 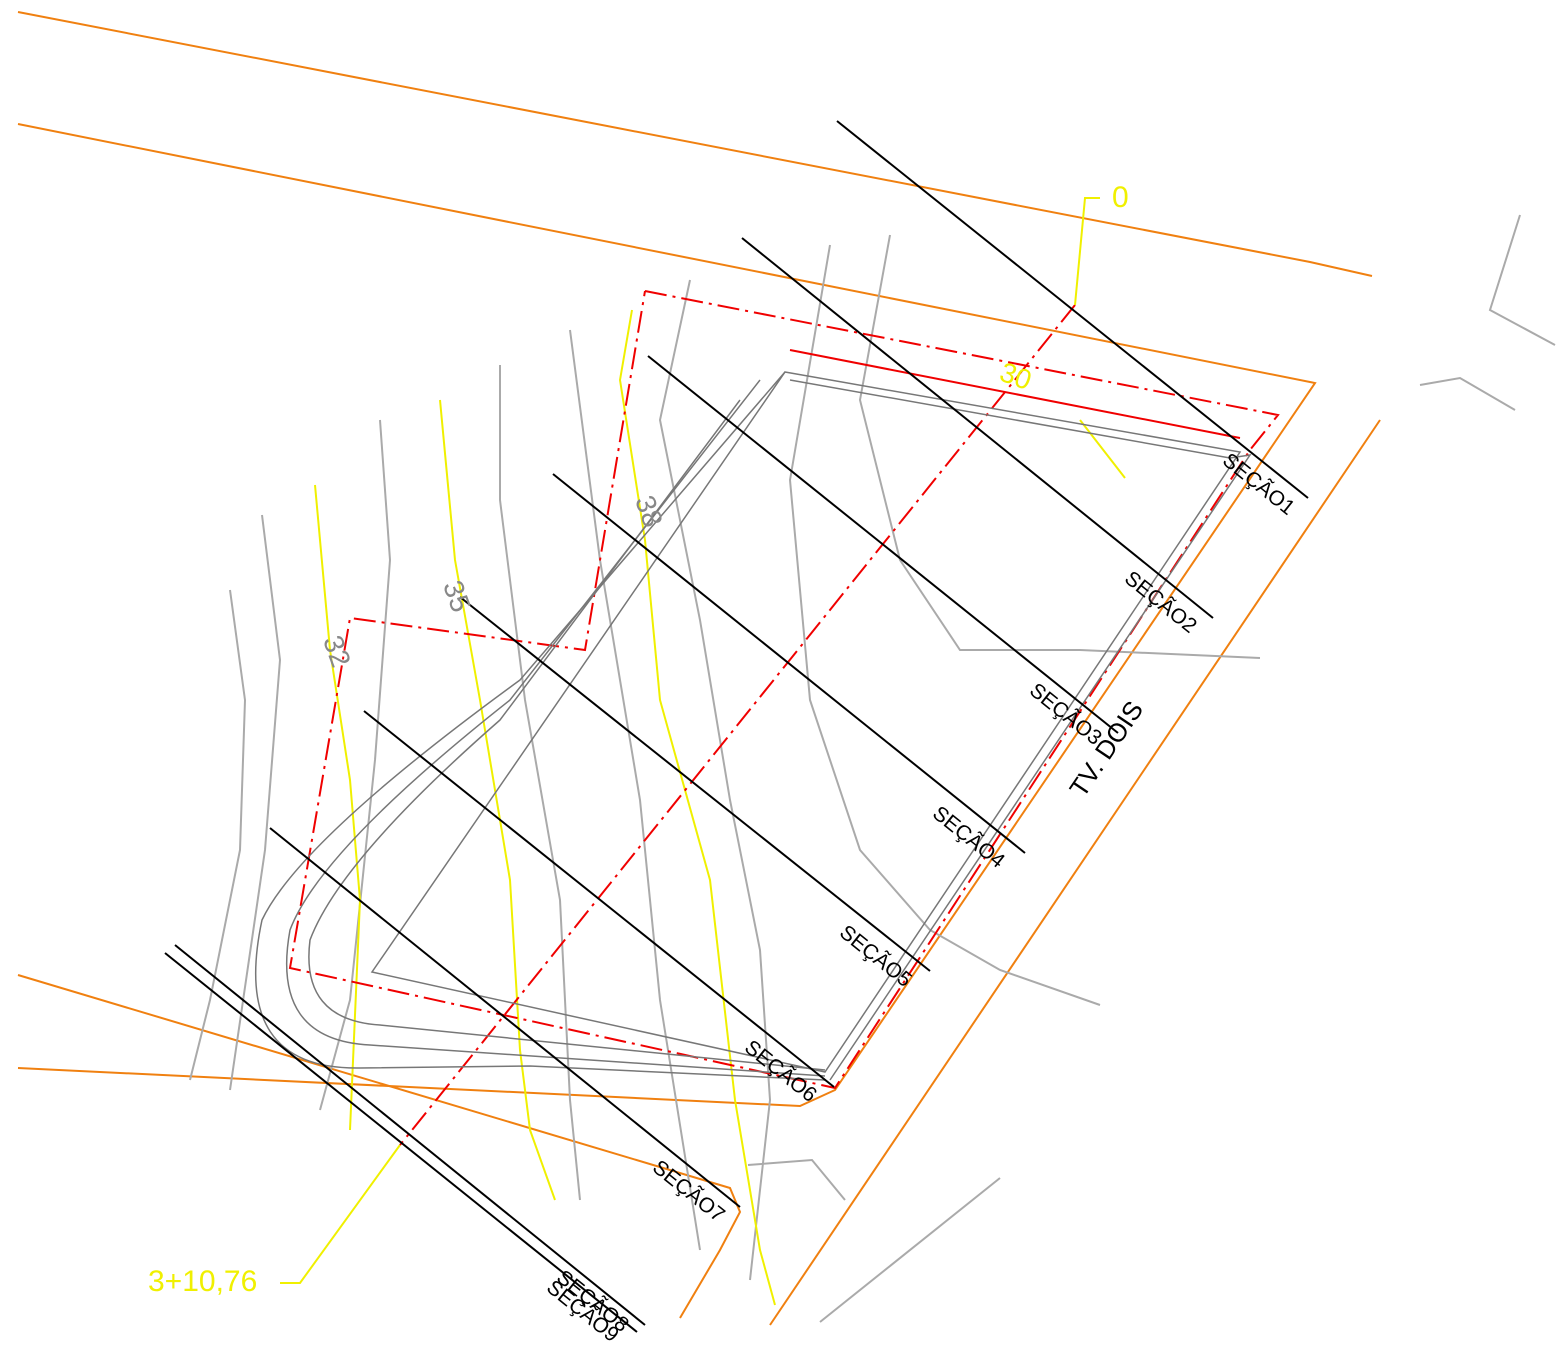 What do you see at coordinates (202, 1281) in the screenshot?
I see `station-label: 3+10,76` at bounding box center [202, 1281].